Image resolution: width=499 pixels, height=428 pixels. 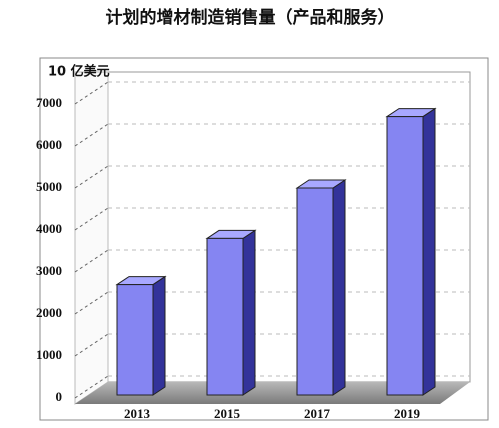 I want to click on x-tick-label: 2019, so click(x=407, y=413).